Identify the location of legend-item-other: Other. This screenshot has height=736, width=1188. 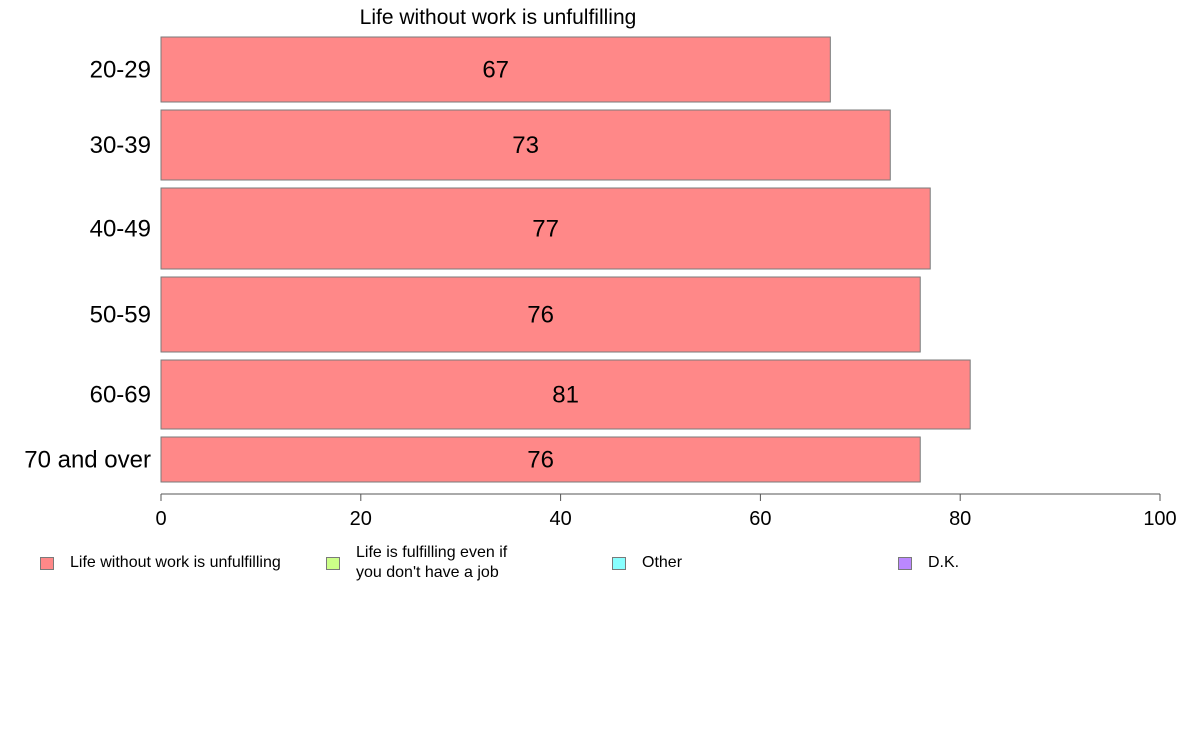
(647, 558).